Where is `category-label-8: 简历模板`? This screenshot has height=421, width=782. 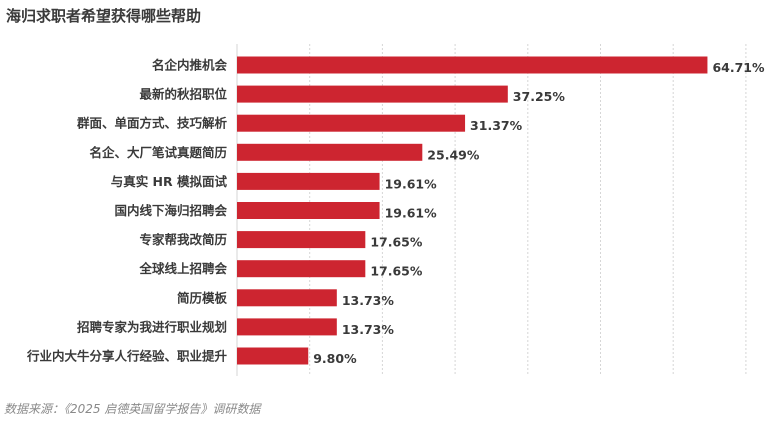
category-label-8: 简历模板 is located at coordinates (202, 297).